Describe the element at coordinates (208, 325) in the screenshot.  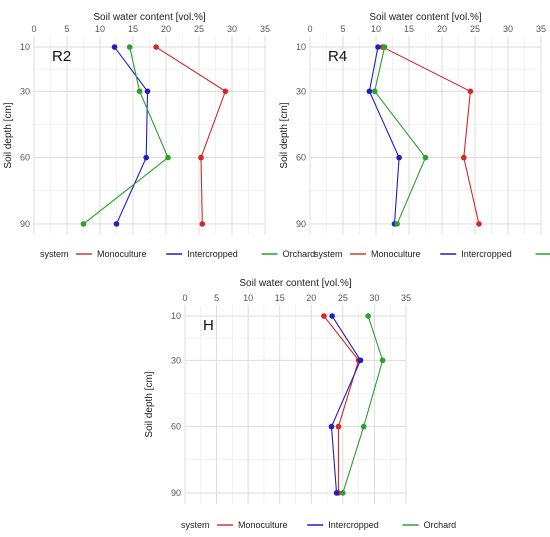
I see `panel-label: H` at that location.